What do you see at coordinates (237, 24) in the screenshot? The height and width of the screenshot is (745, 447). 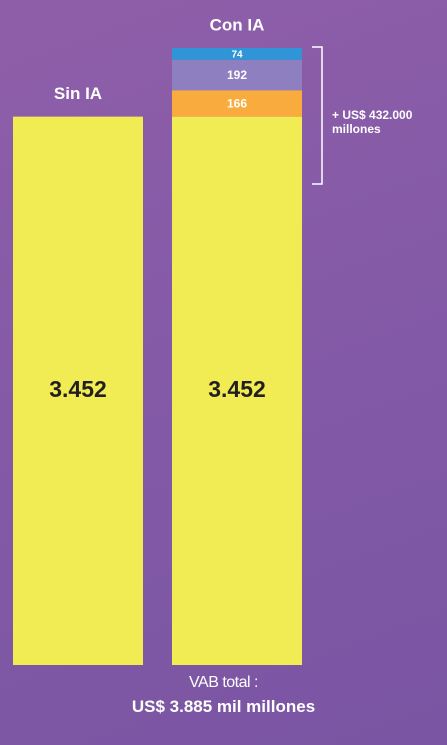 I see `category-label: Con IA` at bounding box center [237, 24].